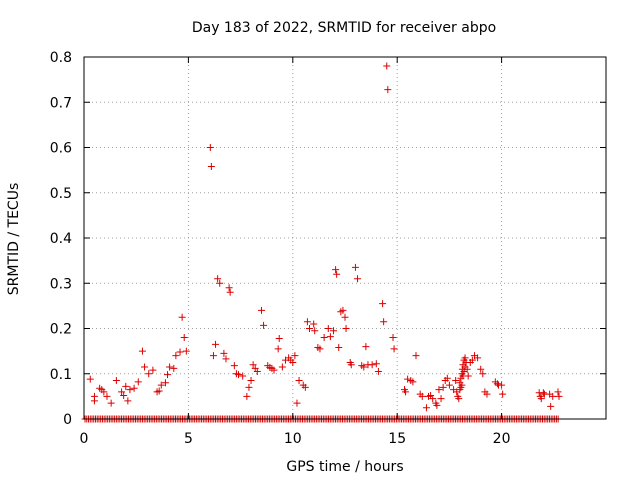  I want to click on x-tick-label: 5, so click(188, 439).